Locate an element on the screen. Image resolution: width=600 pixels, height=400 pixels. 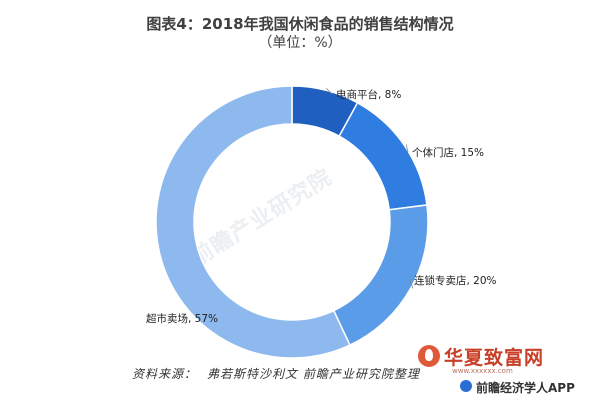
slice-label-1: 电商平台, 8% is located at coordinates (368, 94).